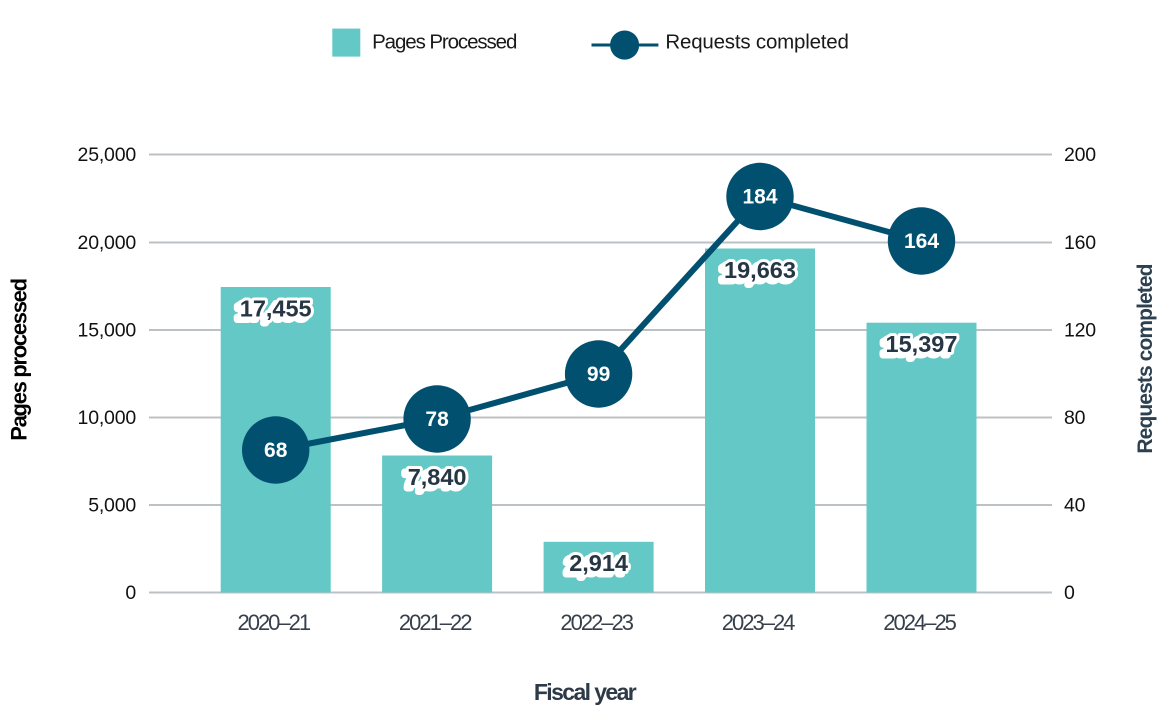 The image size is (1170, 726). What do you see at coordinates (107, 331) in the screenshot?
I see `svg-text: 15,000` at bounding box center [107, 331].